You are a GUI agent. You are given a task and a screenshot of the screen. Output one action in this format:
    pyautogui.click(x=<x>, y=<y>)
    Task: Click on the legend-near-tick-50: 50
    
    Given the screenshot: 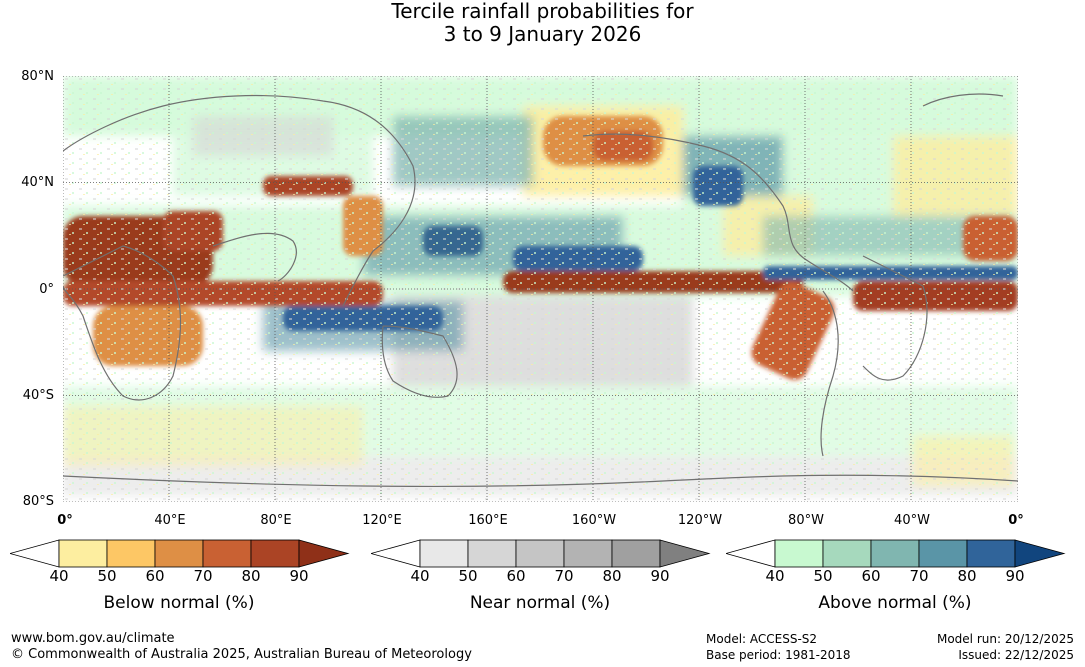 What is the action you would take?
    pyautogui.click(x=468, y=576)
    